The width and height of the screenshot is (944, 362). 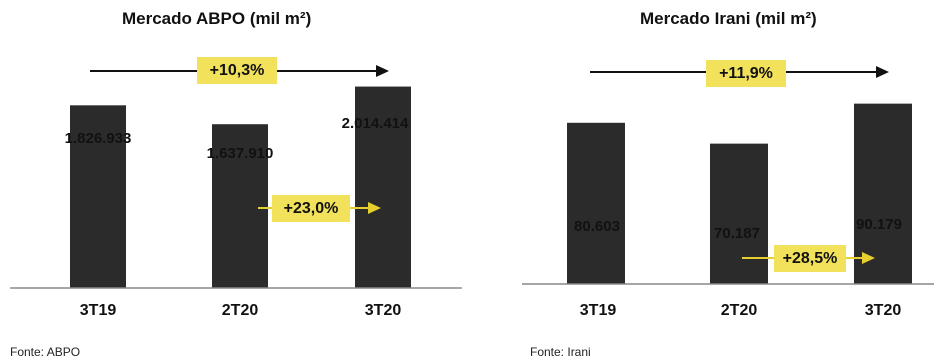 What do you see at coordinates (597, 226) in the screenshot?
I see `value-label: 80.603` at bounding box center [597, 226].